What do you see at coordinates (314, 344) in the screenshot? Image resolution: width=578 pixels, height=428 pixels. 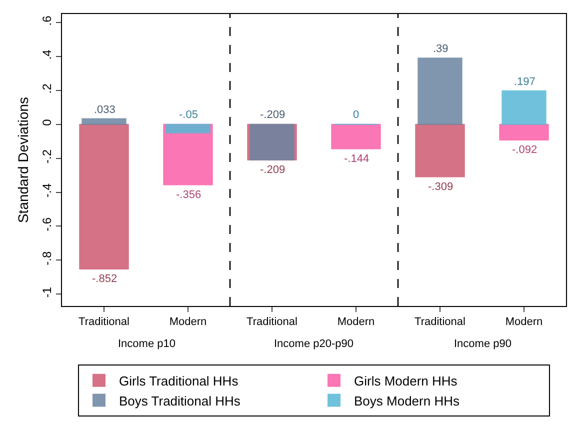 I see `text: Income p20-p90` at bounding box center [314, 344].